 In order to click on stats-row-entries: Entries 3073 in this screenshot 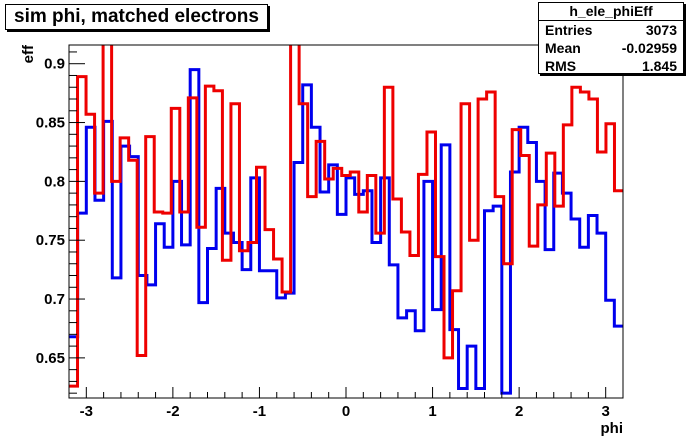, I will do `click(611, 30)`.